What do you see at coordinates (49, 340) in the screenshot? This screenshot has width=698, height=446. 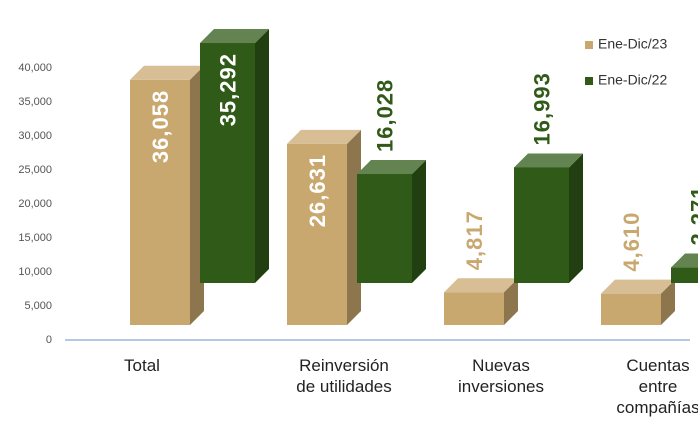 I see `y-tick-label: 0` at bounding box center [49, 340].